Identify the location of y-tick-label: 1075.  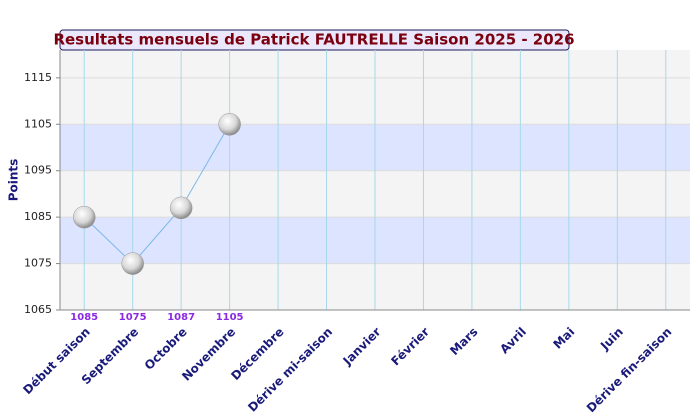
(38, 263).